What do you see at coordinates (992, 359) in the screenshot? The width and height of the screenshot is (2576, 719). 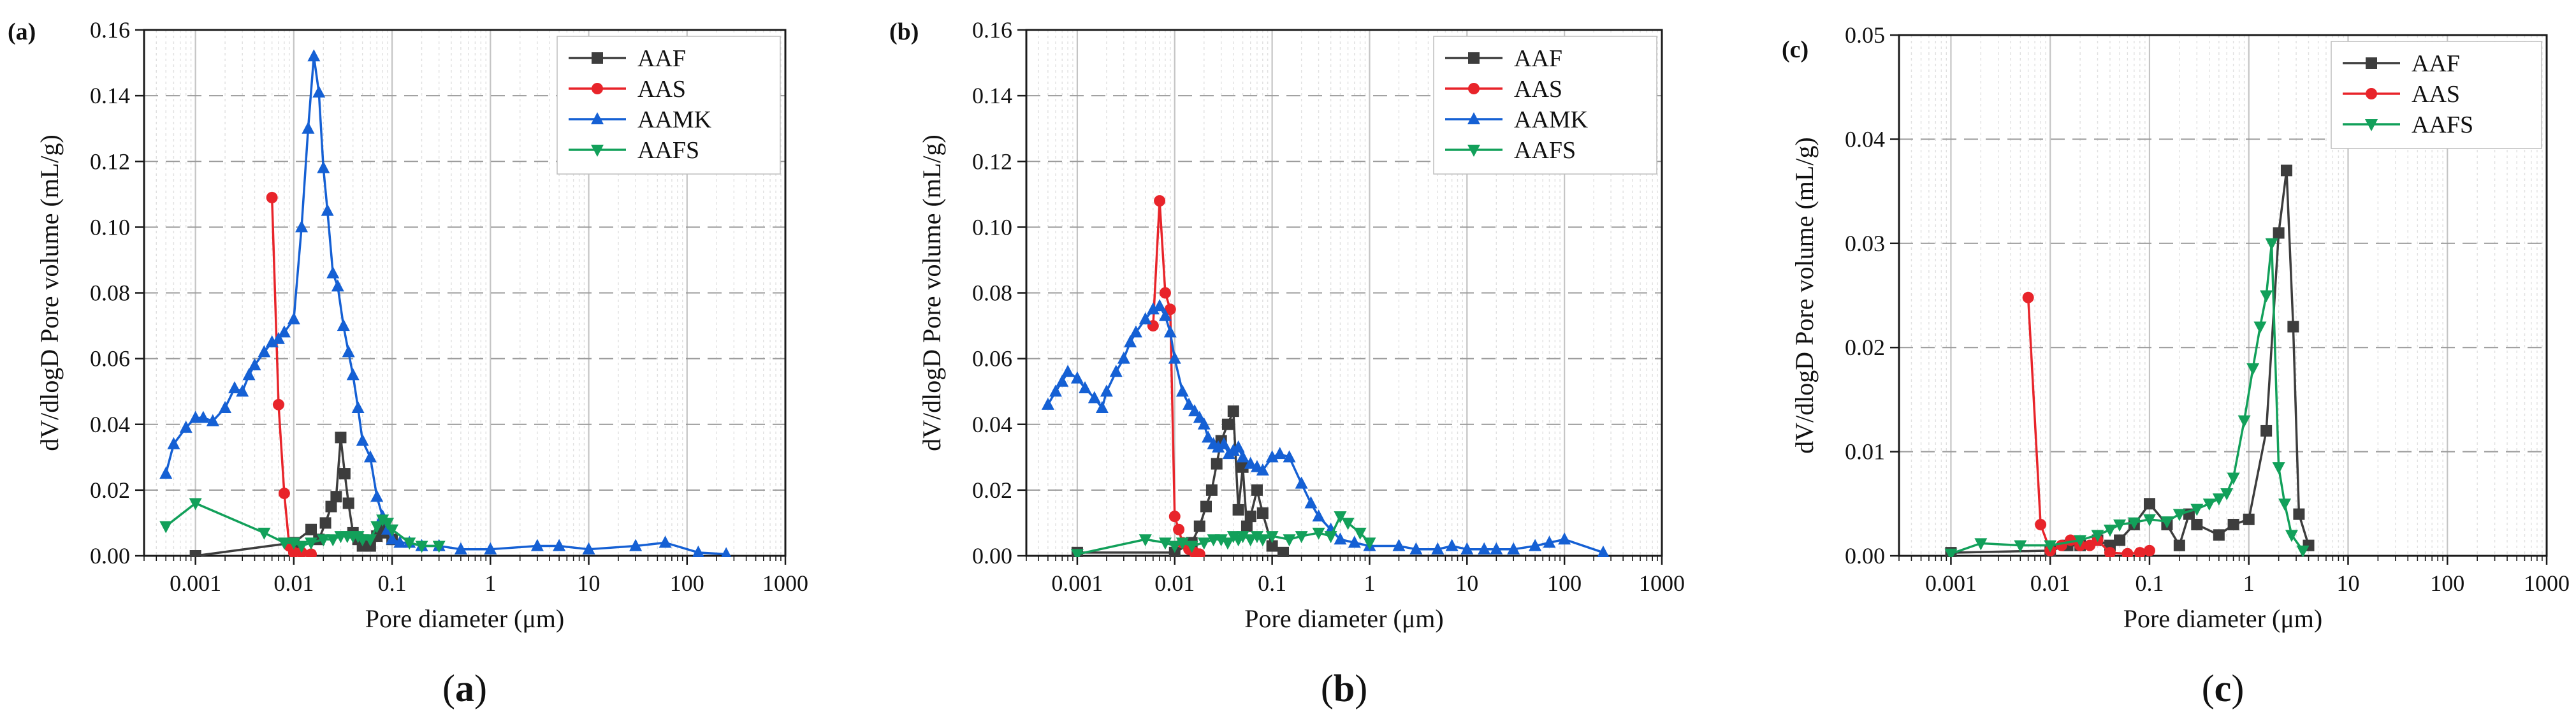 I see `y-tick-label: 0.06` at bounding box center [992, 359].